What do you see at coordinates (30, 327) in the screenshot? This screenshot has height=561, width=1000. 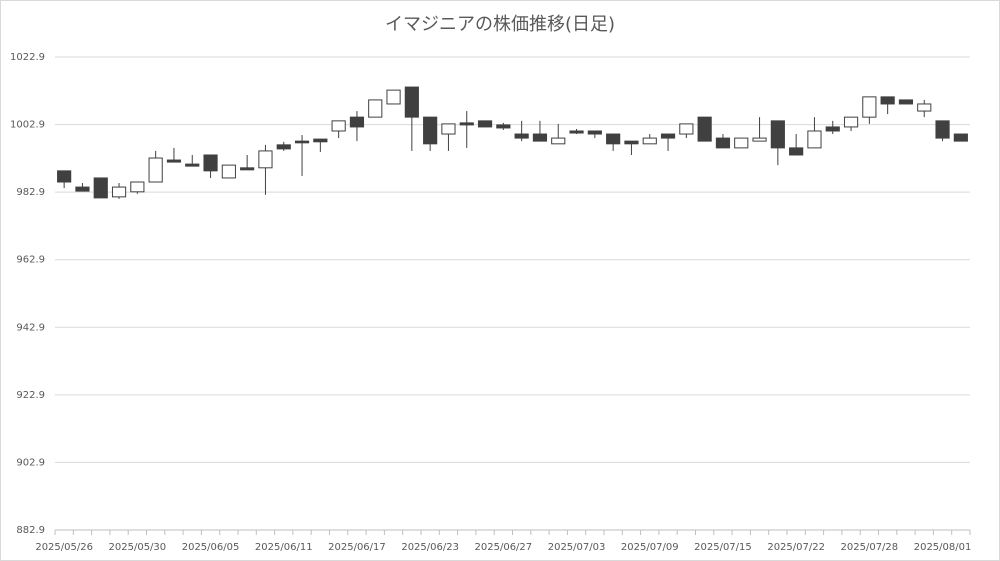 I see `y-tick-label: 942.9` at bounding box center [30, 327].